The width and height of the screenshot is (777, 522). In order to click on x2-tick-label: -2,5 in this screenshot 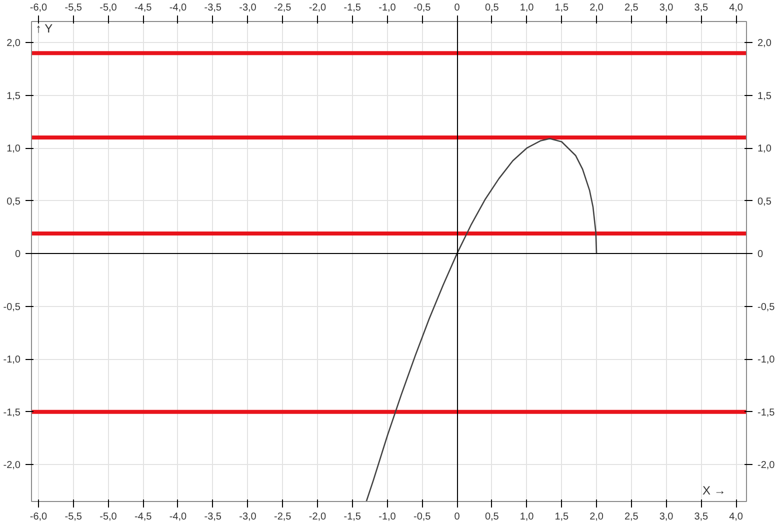, I will do `click(283, 517)`.